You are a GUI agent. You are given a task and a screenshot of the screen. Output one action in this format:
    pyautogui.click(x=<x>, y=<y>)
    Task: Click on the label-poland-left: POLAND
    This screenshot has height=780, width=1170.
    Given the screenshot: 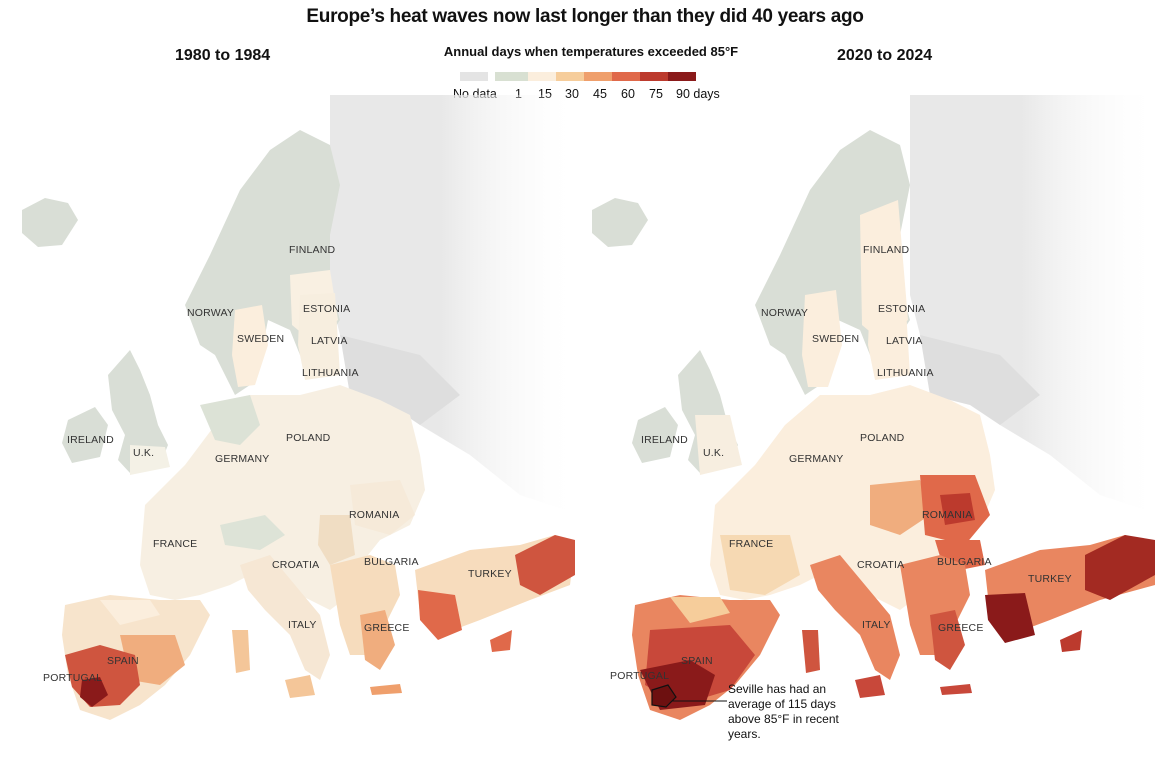 What is the action you would take?
    pyautogui.click(x=308, y=438)
    